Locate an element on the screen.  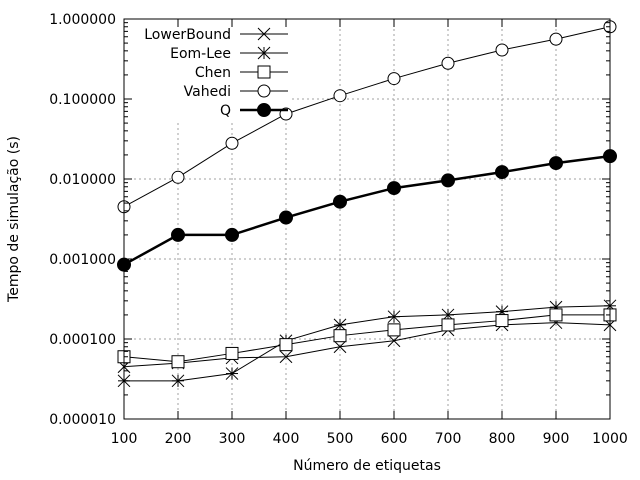
legend-marker-vahedi is located at coordinates (264, 91).